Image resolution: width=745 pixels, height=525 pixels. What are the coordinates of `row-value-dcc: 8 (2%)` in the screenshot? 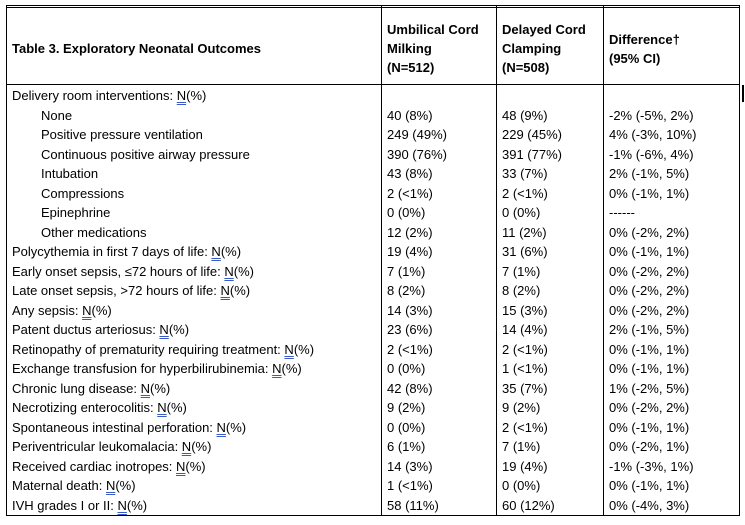 It's located at (521, 290).